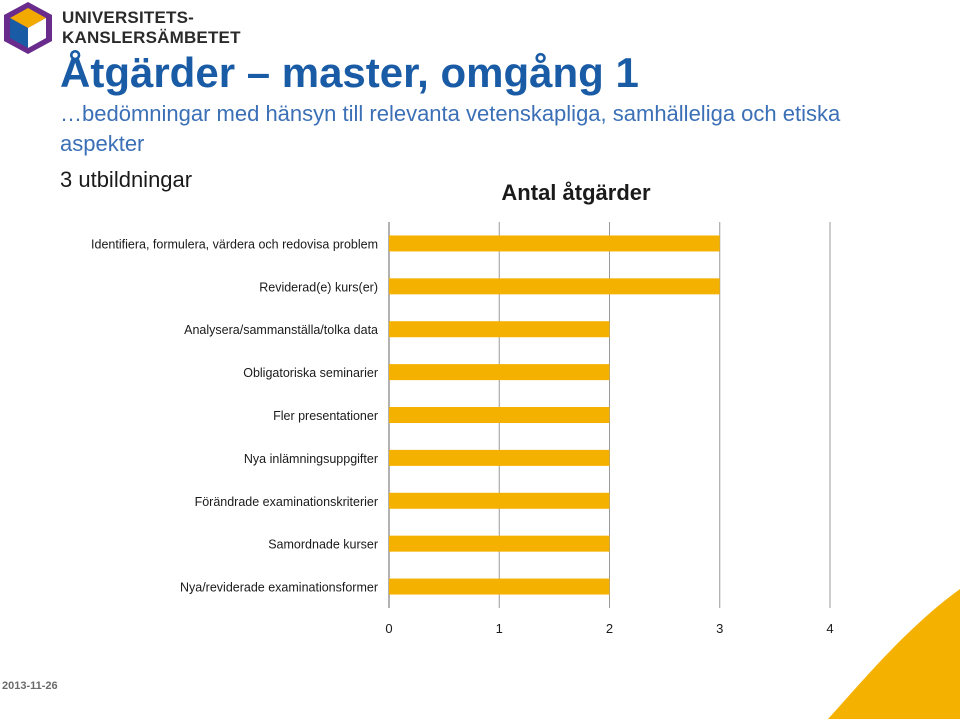 This screenshot has height=719, width=960. I want to click on corner-swoosh-icon, so click(894, 654).